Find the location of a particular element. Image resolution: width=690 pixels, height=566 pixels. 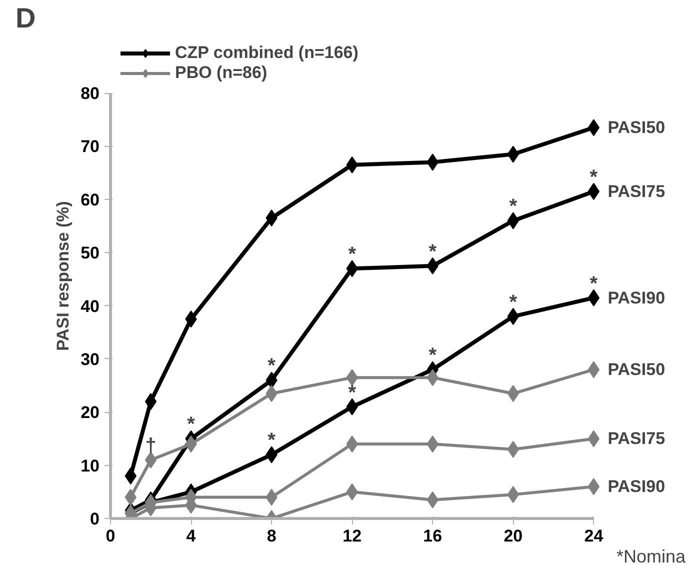

y-tick-label: 70 is located at coordinates (90, 146).